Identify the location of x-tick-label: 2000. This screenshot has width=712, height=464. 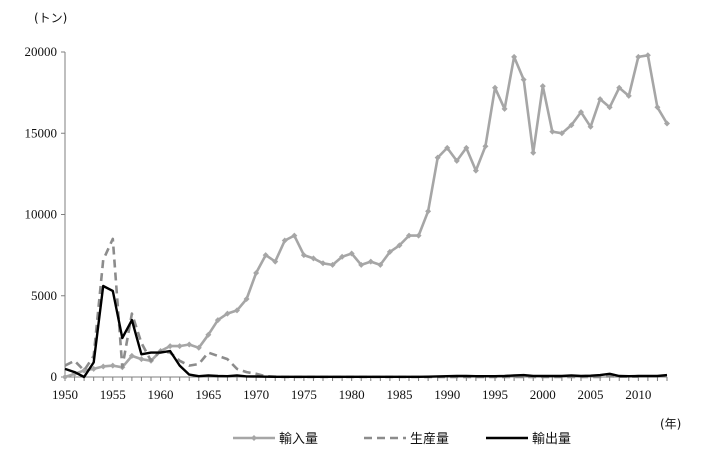
(543, 394).